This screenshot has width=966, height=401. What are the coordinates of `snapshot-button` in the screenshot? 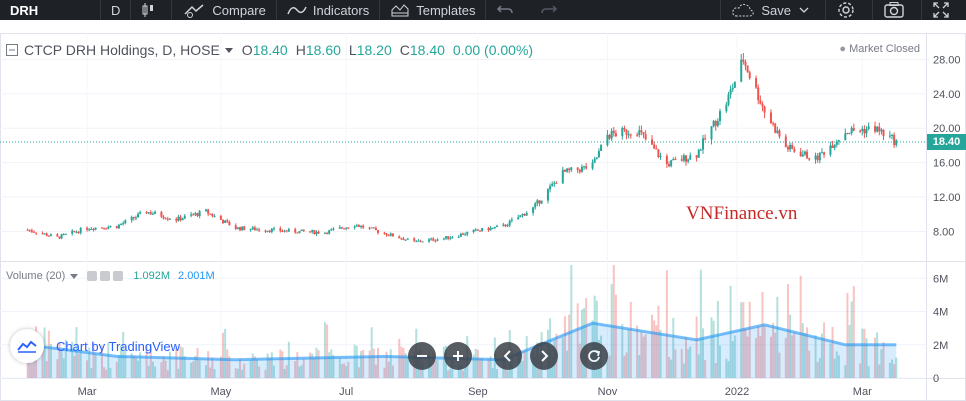 It's located at (897, 10).